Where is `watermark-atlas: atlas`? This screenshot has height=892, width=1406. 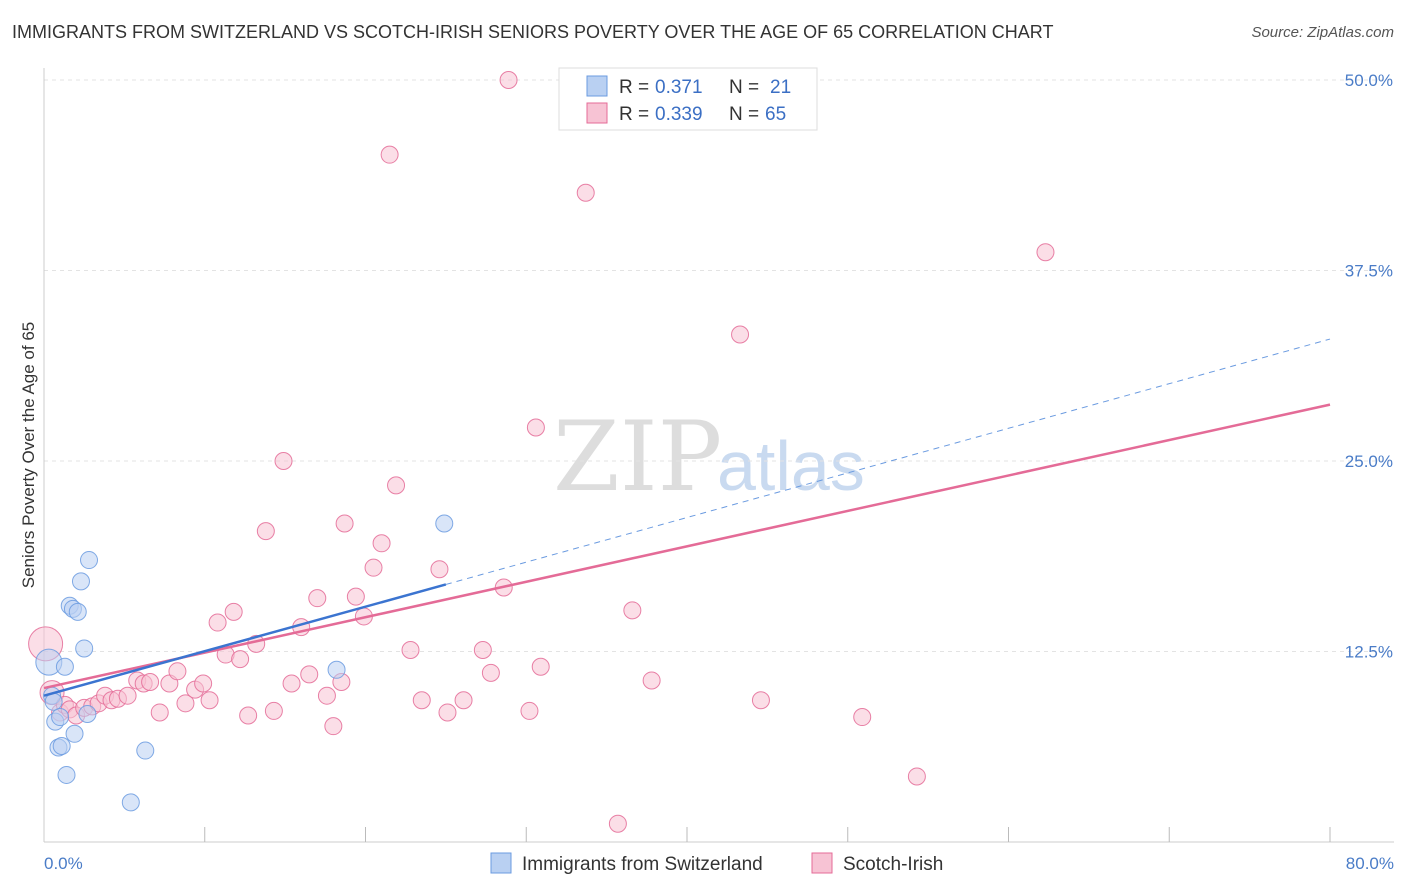 watermark-atlas: atlas is located at coordinates (791, 466).